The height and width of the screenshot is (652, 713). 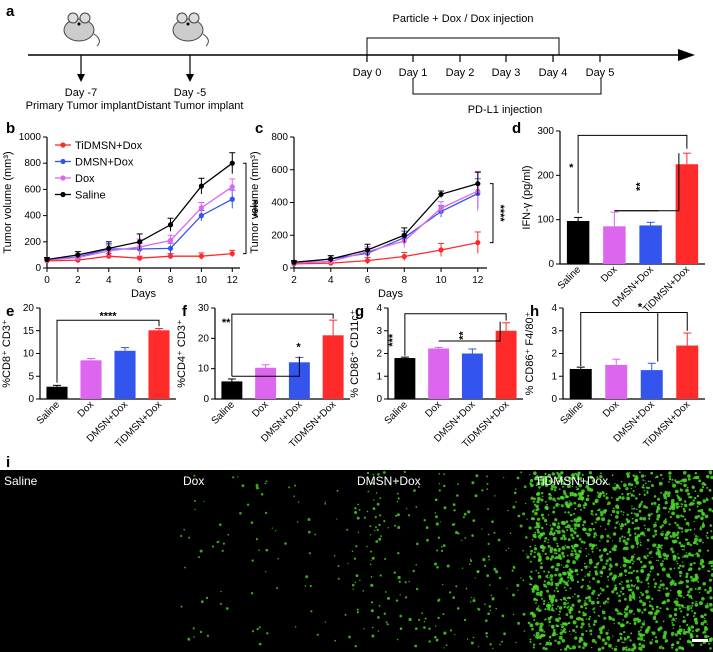 I want to click on micrograph-label-dox: Dox, so click(x=193, y=481).